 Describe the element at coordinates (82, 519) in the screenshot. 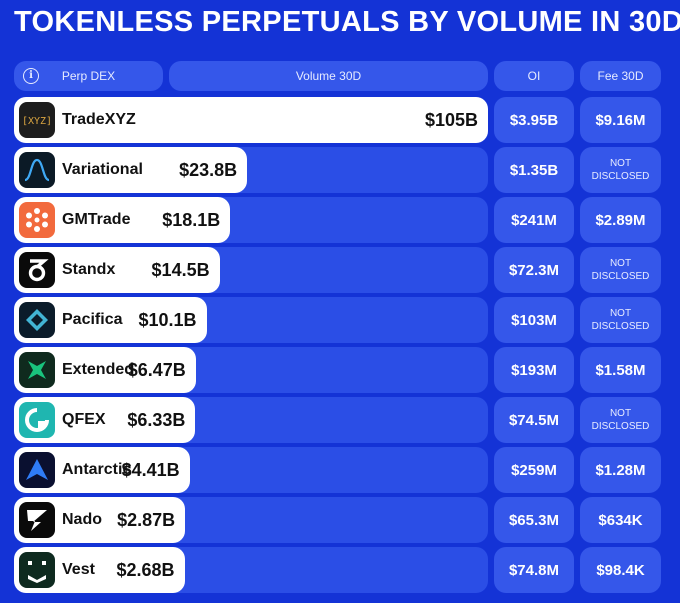

I see `dex-name: Nado` at that location.